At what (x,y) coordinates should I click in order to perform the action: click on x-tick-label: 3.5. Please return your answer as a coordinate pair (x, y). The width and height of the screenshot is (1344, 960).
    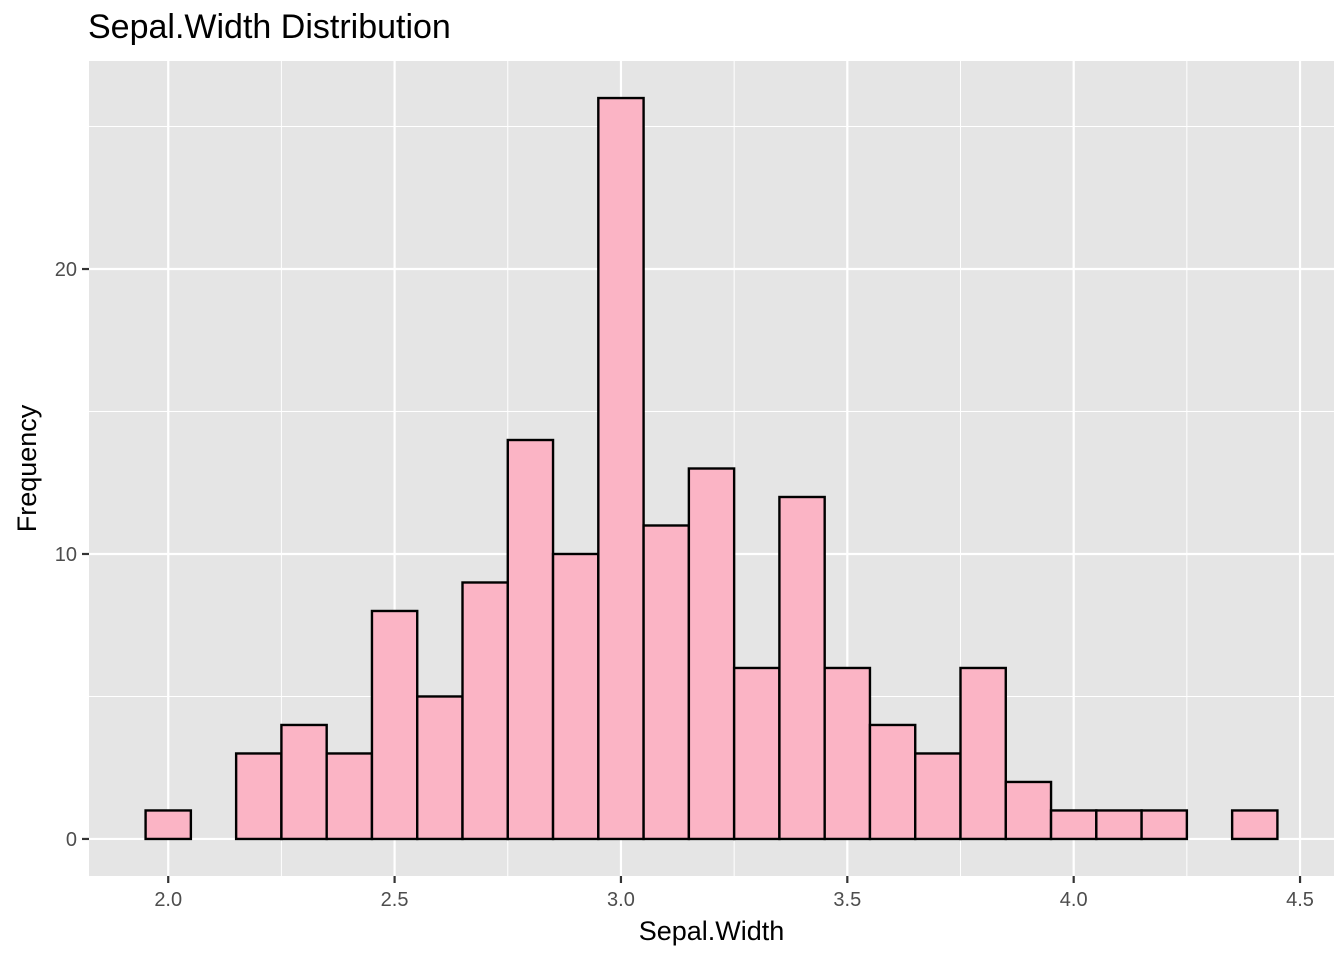
    Looking at the image, I should click on (847, 900).